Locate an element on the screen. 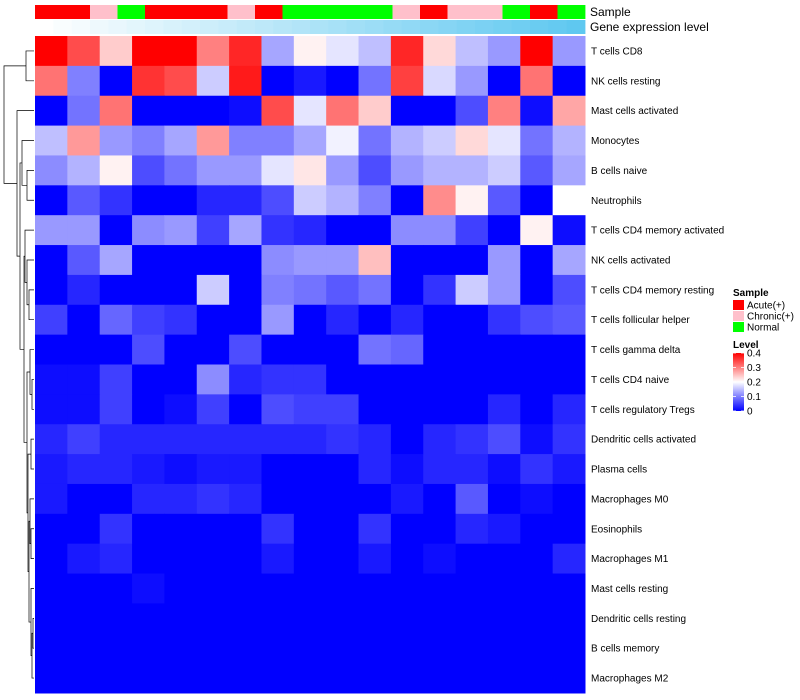  level-legend: Level 0.4 0.3 0.2 0.1 0 is located at coordinates (747, 379).